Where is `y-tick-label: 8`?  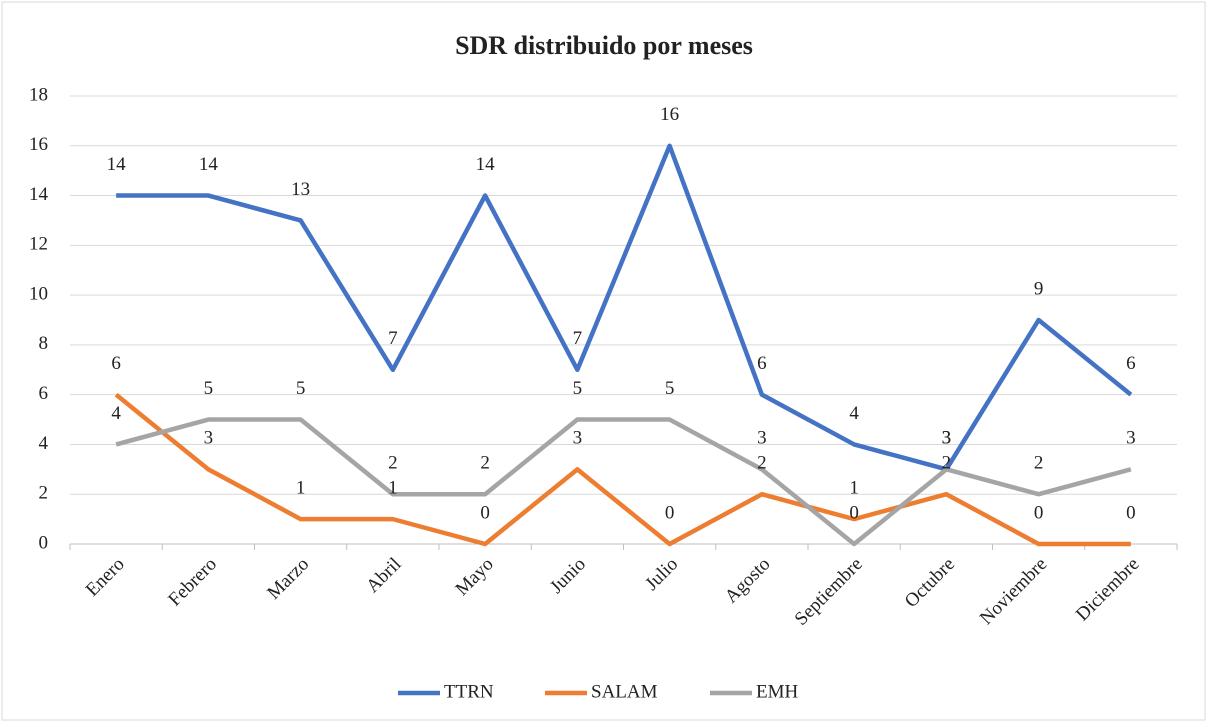 y-tick-label: 8 is located at coordinates (44, 343).